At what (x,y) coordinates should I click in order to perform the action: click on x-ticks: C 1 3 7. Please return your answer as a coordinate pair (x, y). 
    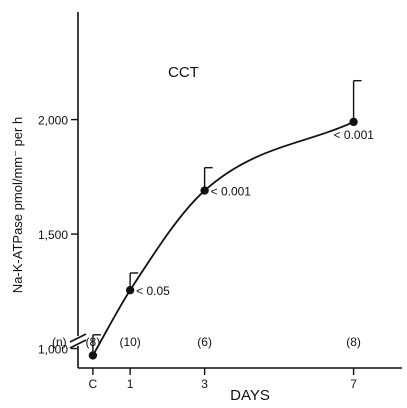
    Looking at the image, I should click on (223, 379).